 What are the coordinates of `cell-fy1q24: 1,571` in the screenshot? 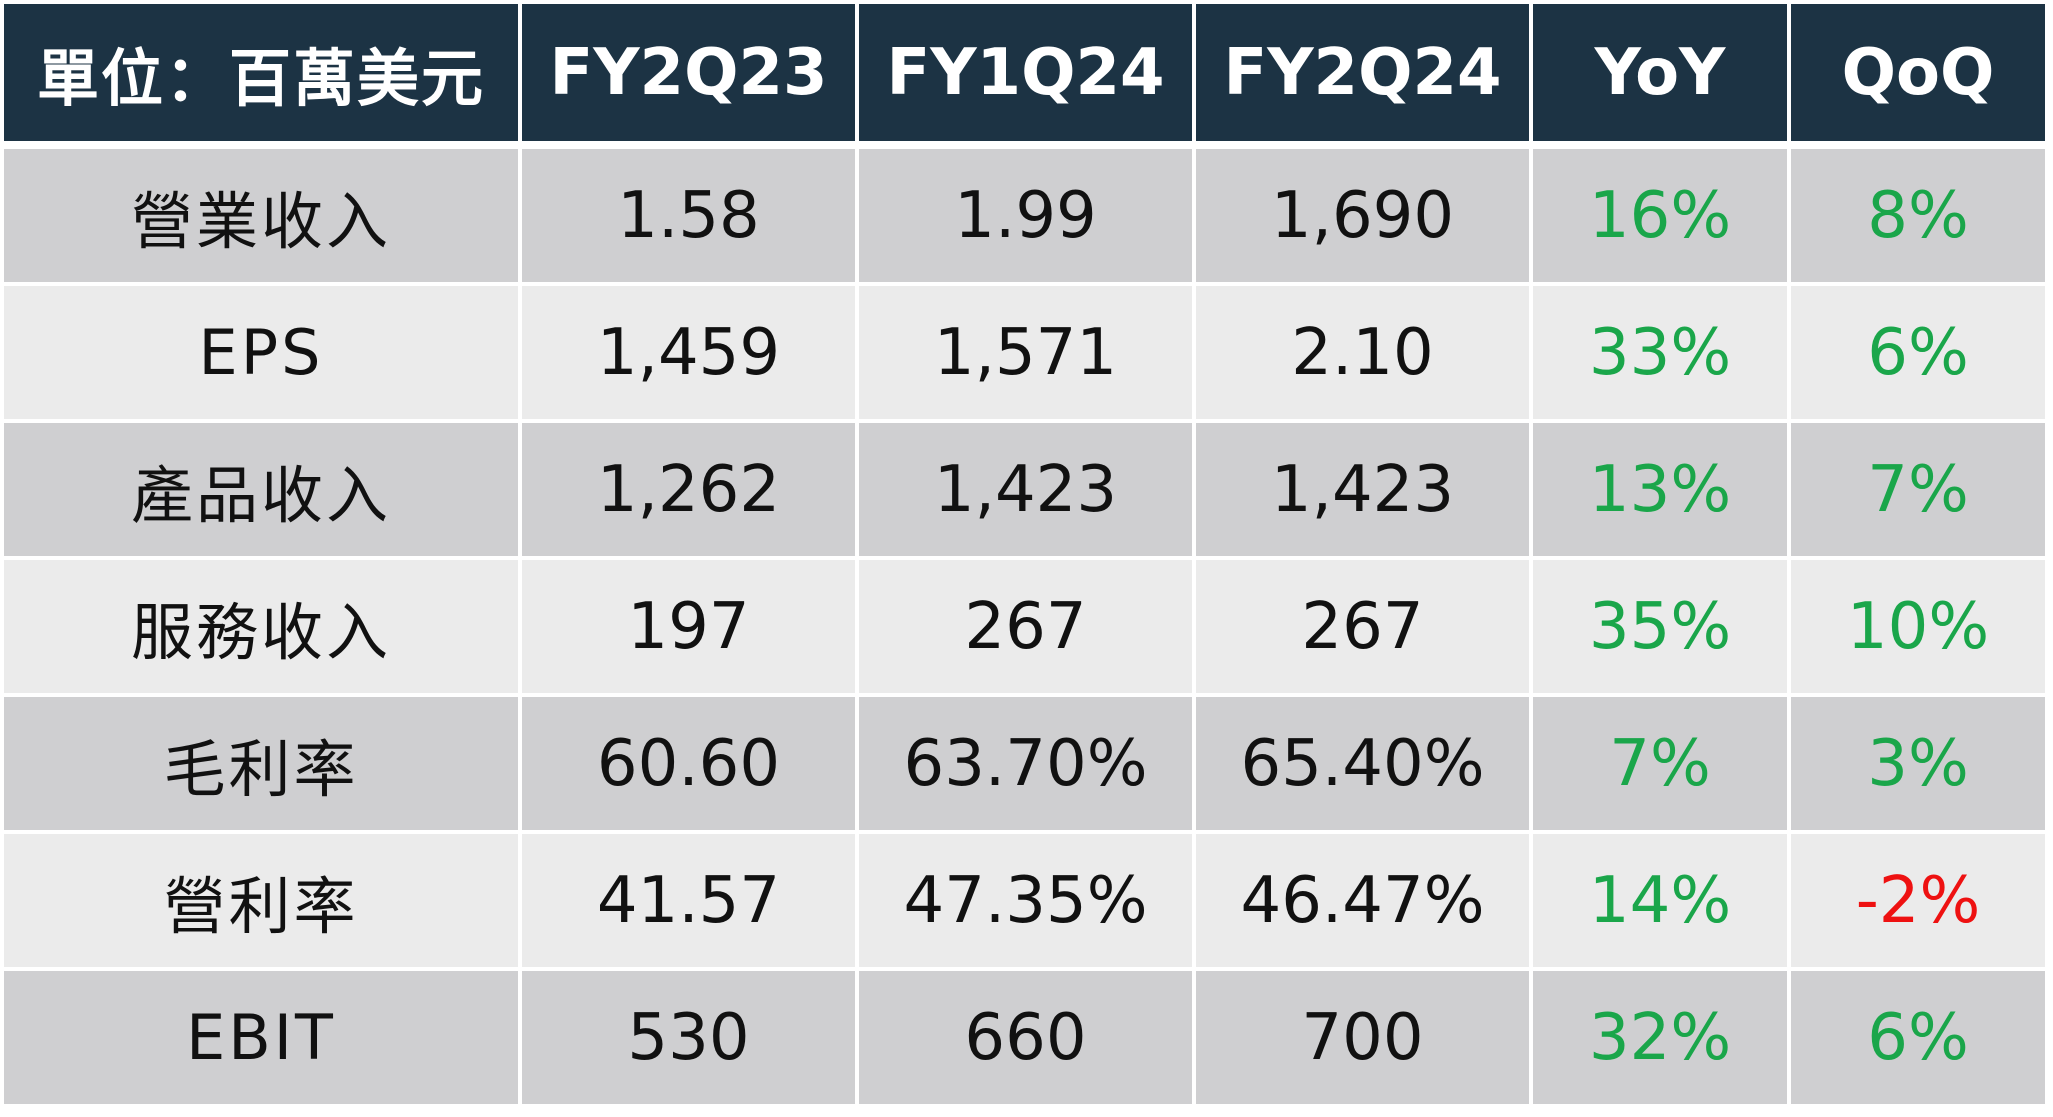 It's located at (1025, 352).